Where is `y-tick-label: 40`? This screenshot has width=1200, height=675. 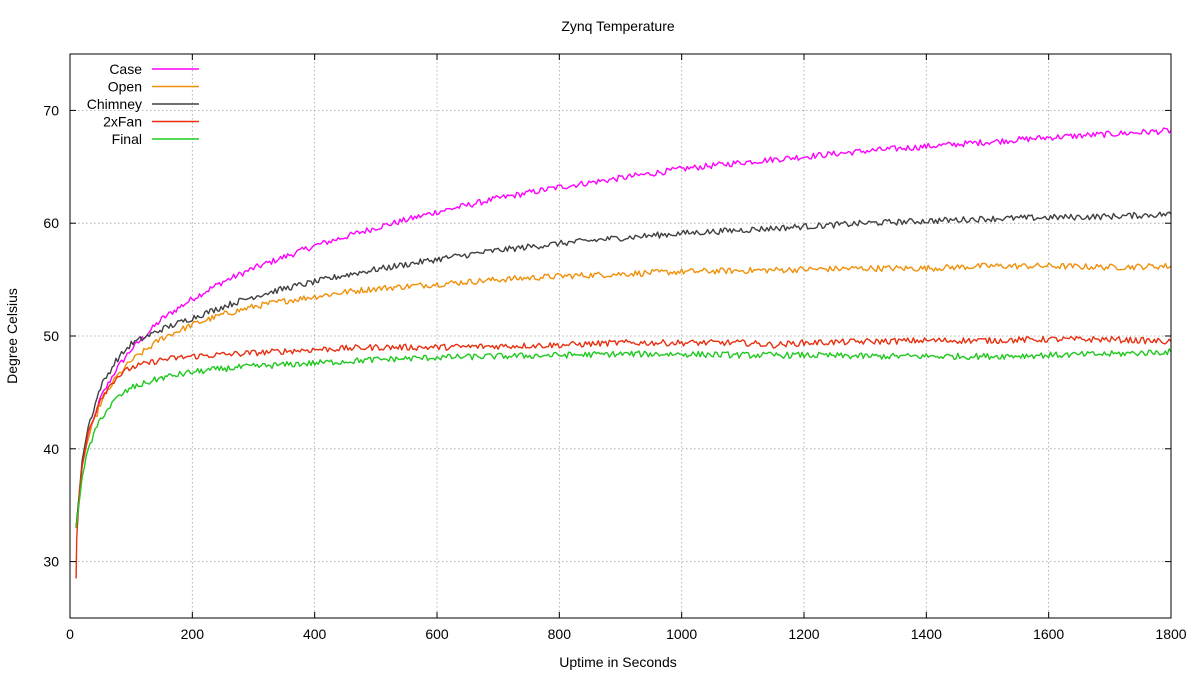 y-tick-label: 40 is located at coordinates (51, 449).